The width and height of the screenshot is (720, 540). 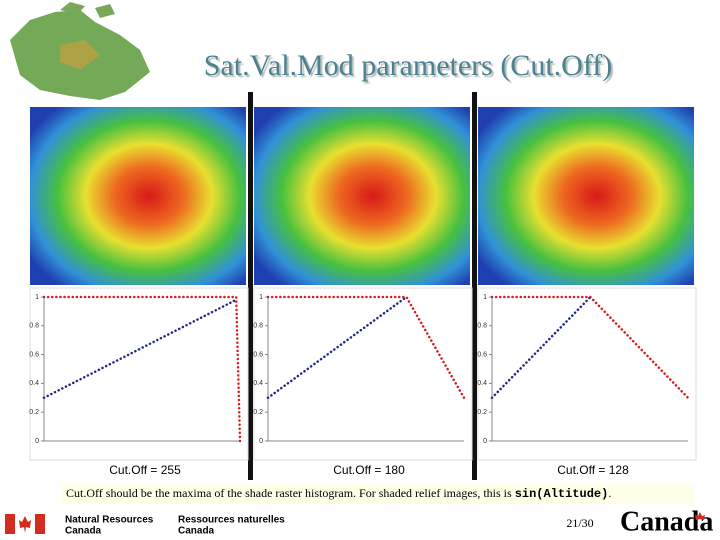 I want to click on flag, so click(x=25, y=524).